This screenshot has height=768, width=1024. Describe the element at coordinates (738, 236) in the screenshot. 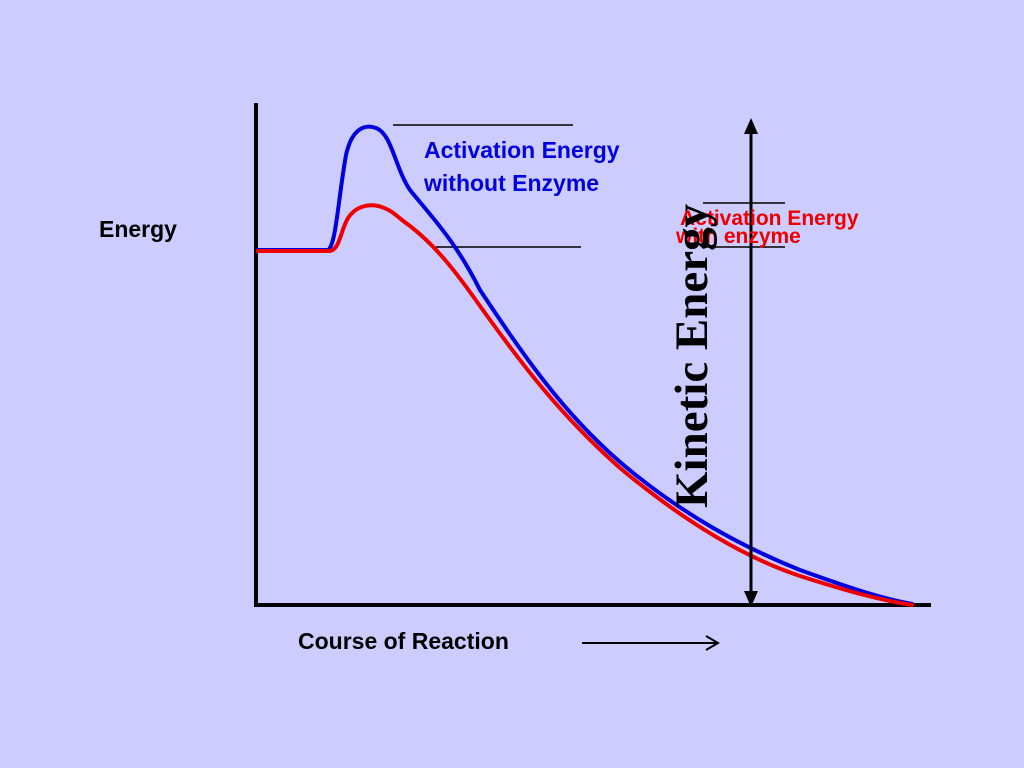

I see `activation-energy-with-enzyme-line2: with enzyme` at that location.